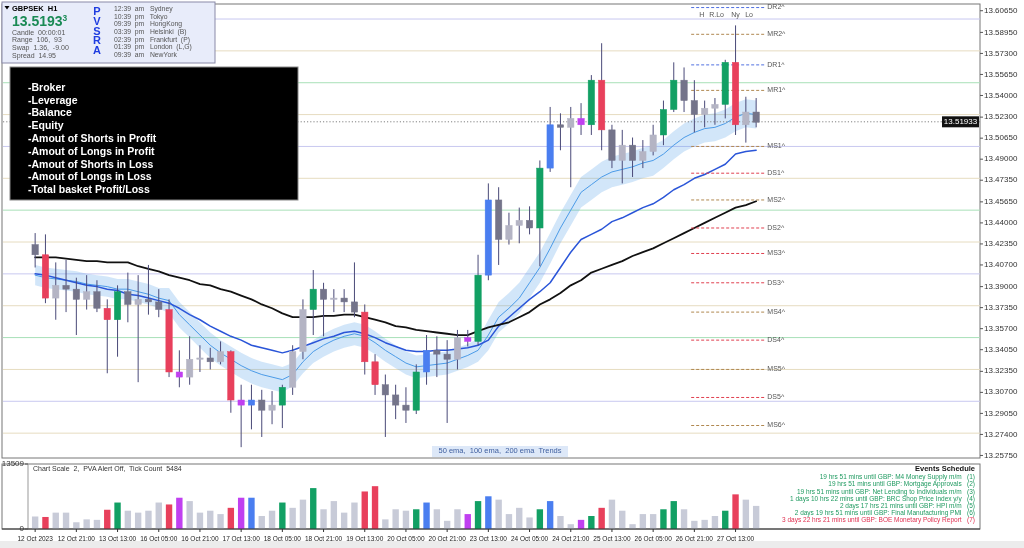  Describe the element at coordinates (1001, 455) in the screenshot. I see `y-tick-label: 13.25750` at that location.